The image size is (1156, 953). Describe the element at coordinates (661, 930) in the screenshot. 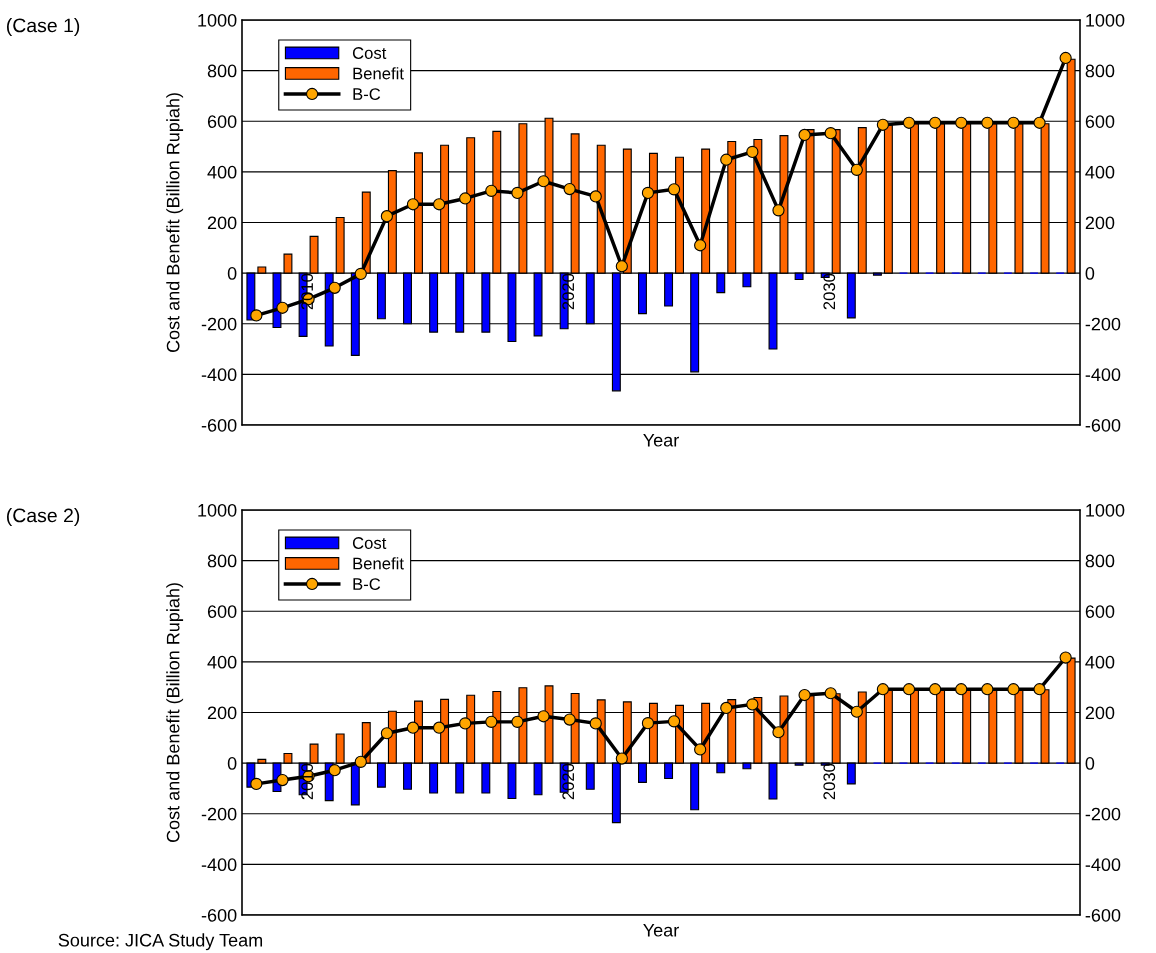

I see `x-axis-title: Year` at that location.